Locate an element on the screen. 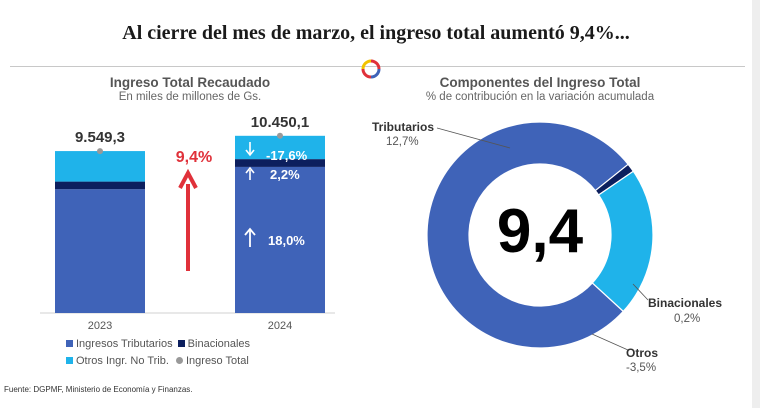 Image resolution: width=760 pixels, height=408 pixels. tributarios-change-label: 18,0% is located at coordinates (286, 240).